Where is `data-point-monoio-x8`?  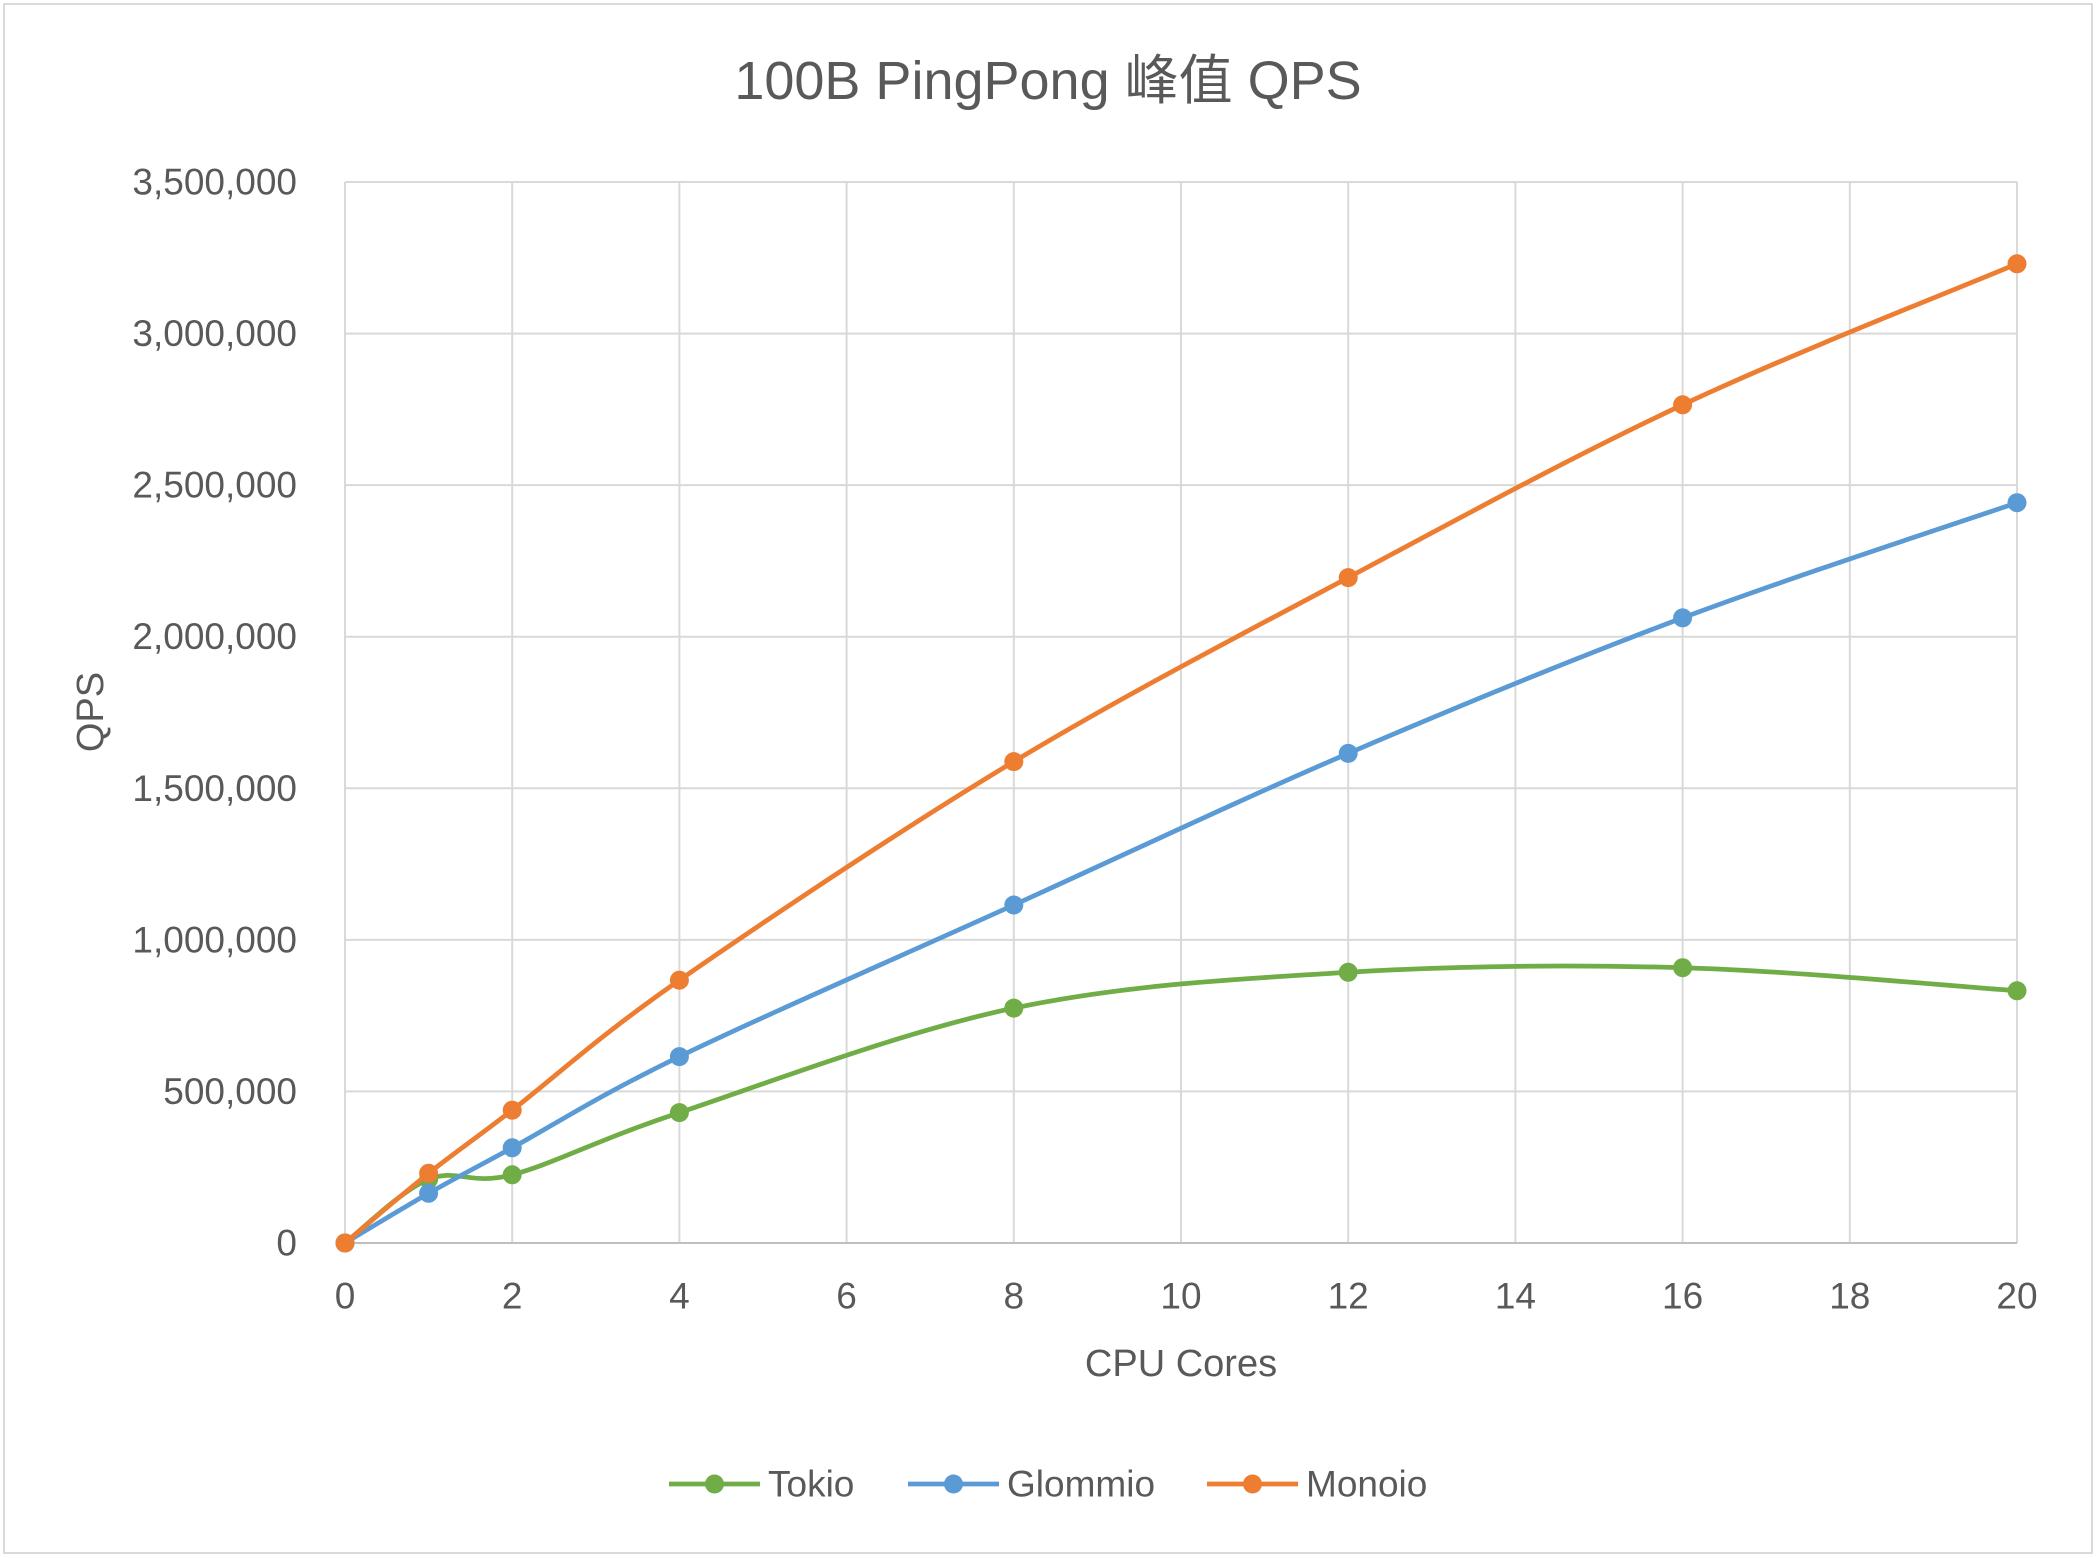 data-point-monoio-x8 is located at coordinates (1014, 762).